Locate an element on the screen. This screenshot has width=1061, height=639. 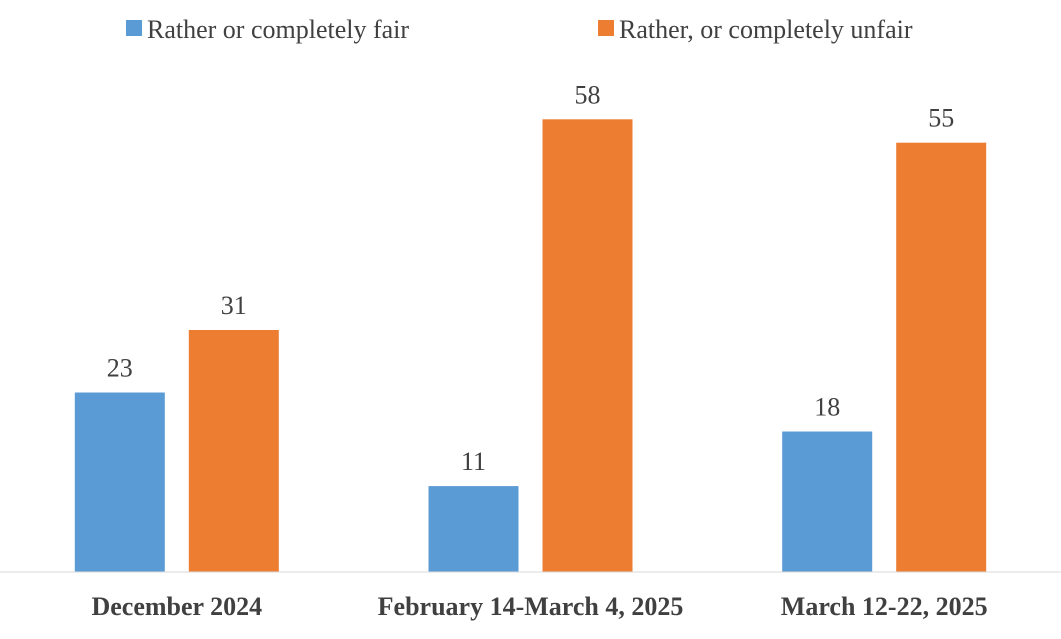
legend-swatch-unfair is located at coordinates (606, 28).